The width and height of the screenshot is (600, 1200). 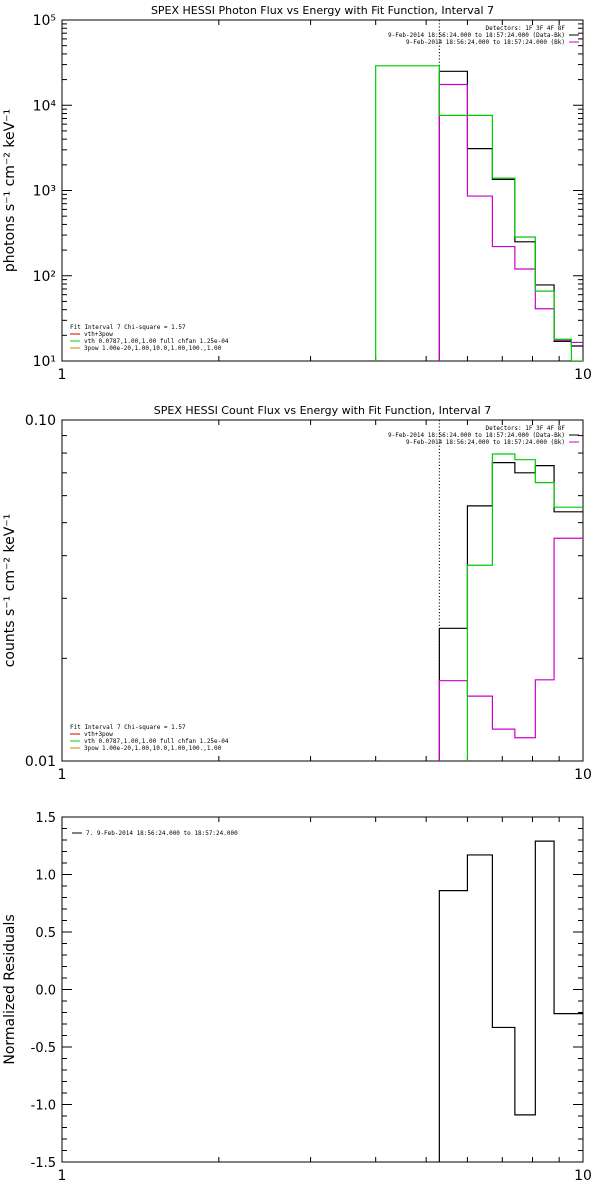 What do you see at coordinates (10, 989) in the screenshot?
I see `y-axis-label: Normalized Residuals` at bounding box center [10, 989].